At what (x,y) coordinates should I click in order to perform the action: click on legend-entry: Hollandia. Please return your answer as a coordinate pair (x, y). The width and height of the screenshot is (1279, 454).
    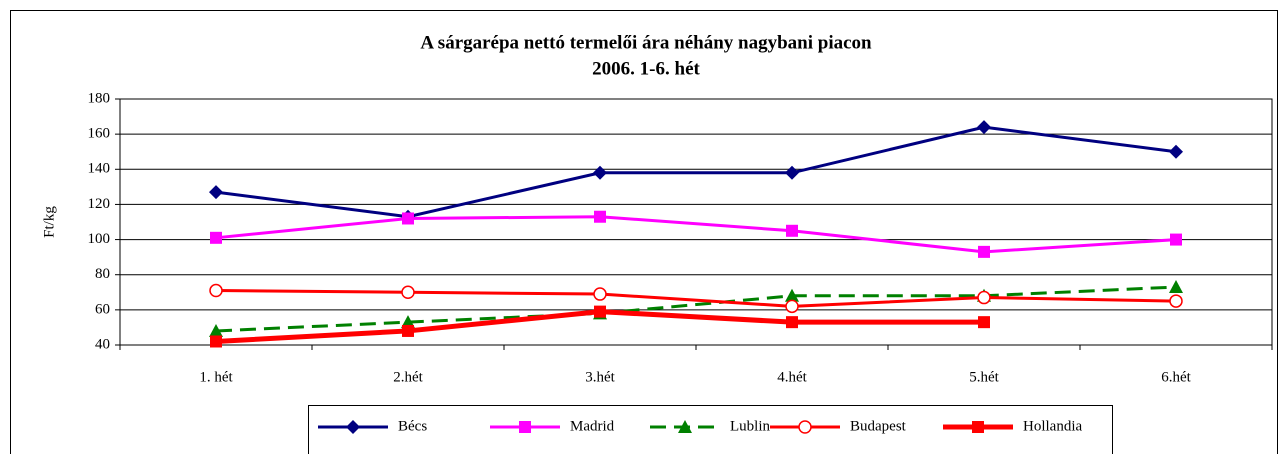
    Looking at the image, I should click on (1012, 426).